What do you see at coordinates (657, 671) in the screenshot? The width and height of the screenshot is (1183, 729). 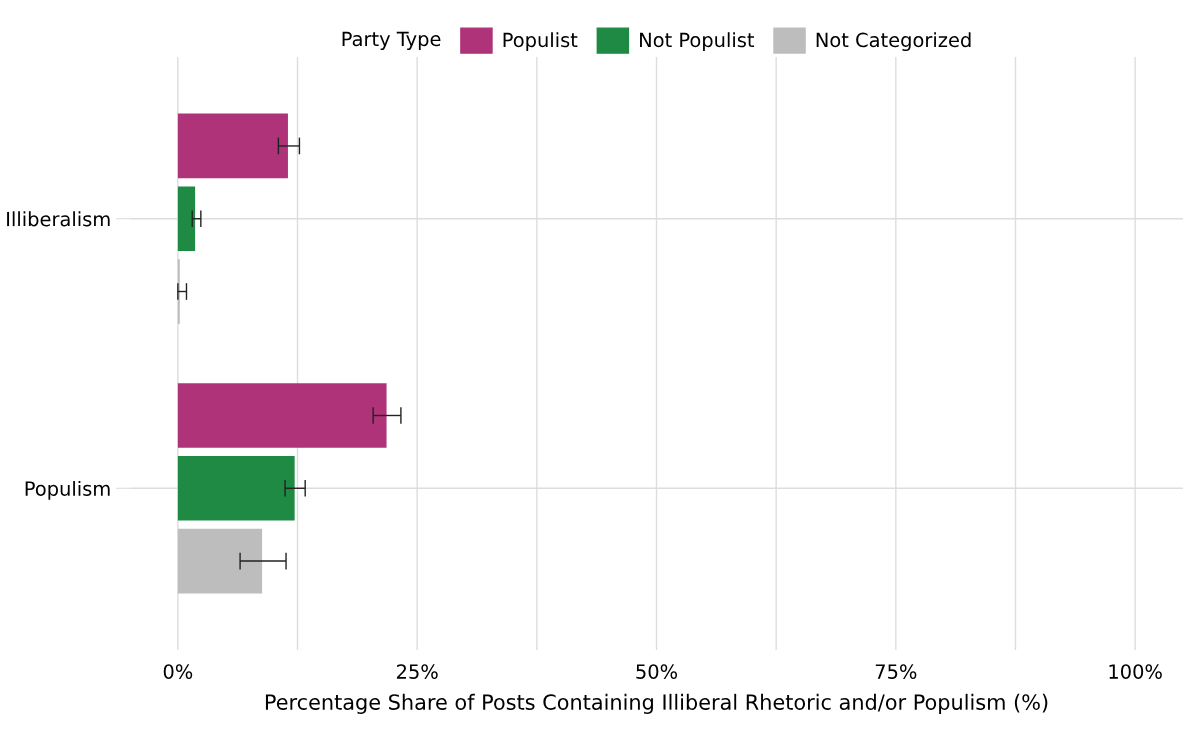 I see `x-tick-label: 50%` at bounding box center [657, 671].